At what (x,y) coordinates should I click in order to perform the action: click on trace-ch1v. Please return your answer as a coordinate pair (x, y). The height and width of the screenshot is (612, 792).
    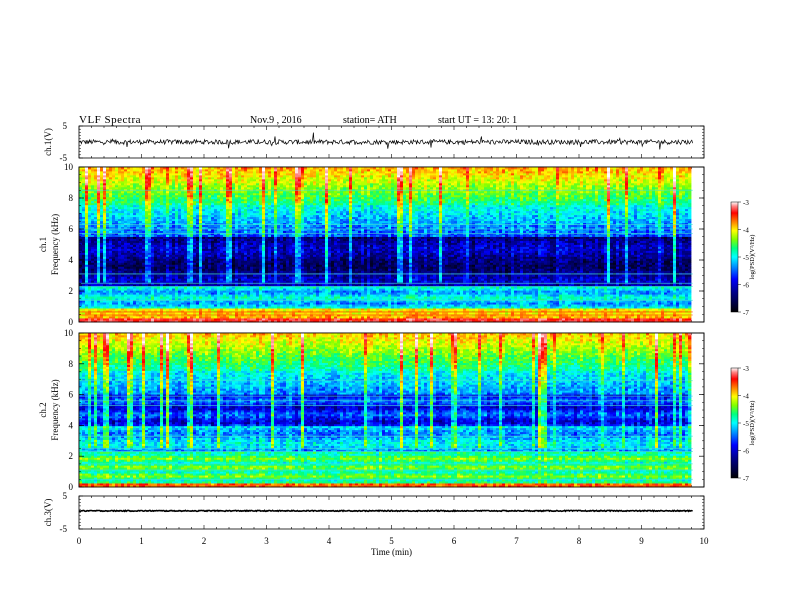
    Looking at the image, I should click on (386, 141).